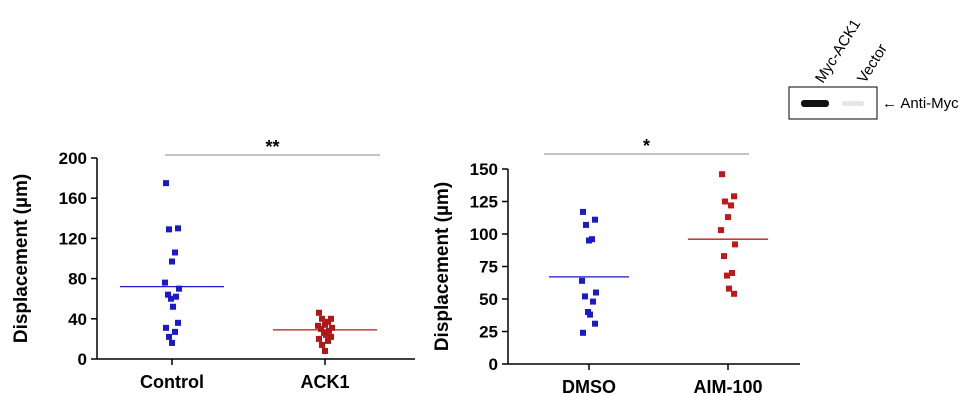 This screenshot has width=969, height=396. Describe the element at coordinates (77, 279) in the screenshot. I see `y-tick-label: 80` at that location.